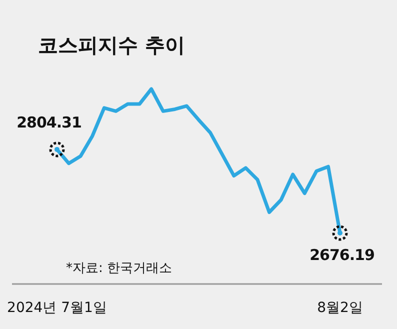 This screenshot has height=329, width=397. What do you see at coordinates (340, 308) in the screenshot?
I see `x-tick-label: 8월2일` at bounding box center [340, 308].